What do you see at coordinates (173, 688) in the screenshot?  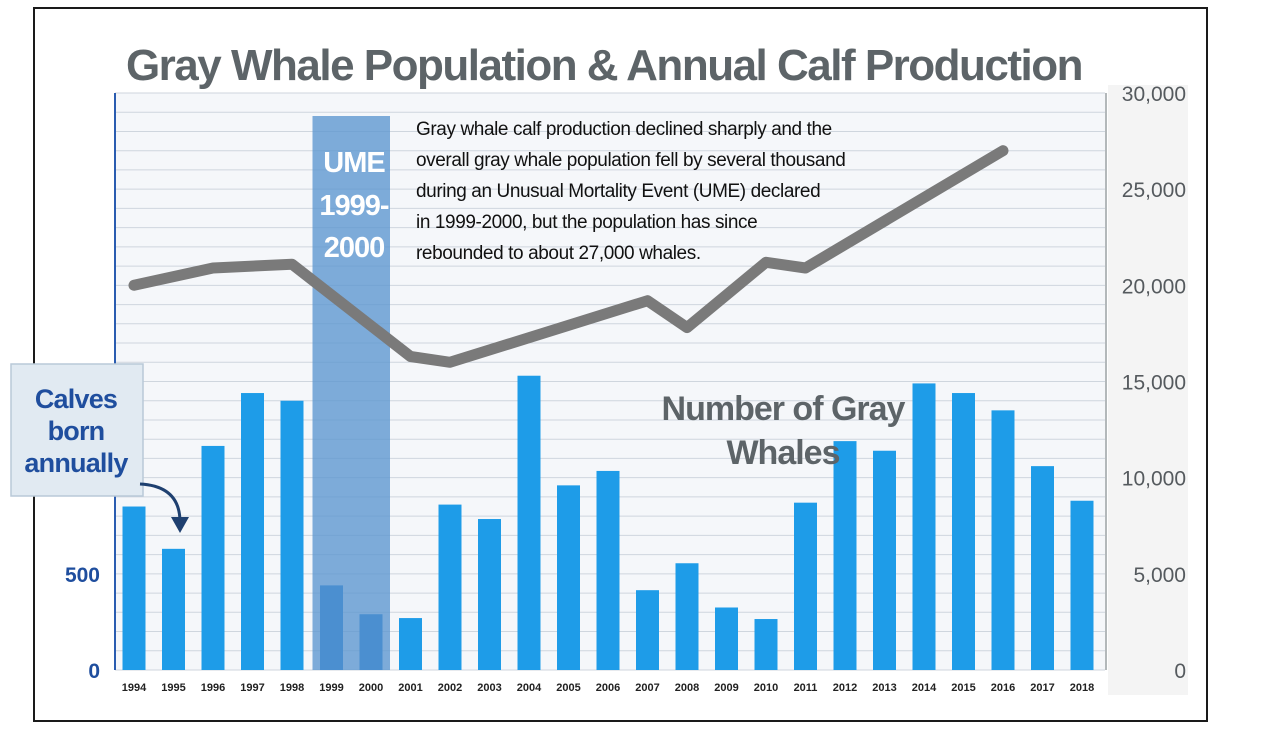 I see `x-tick-label: 1995` at bounding box center [173, 688].